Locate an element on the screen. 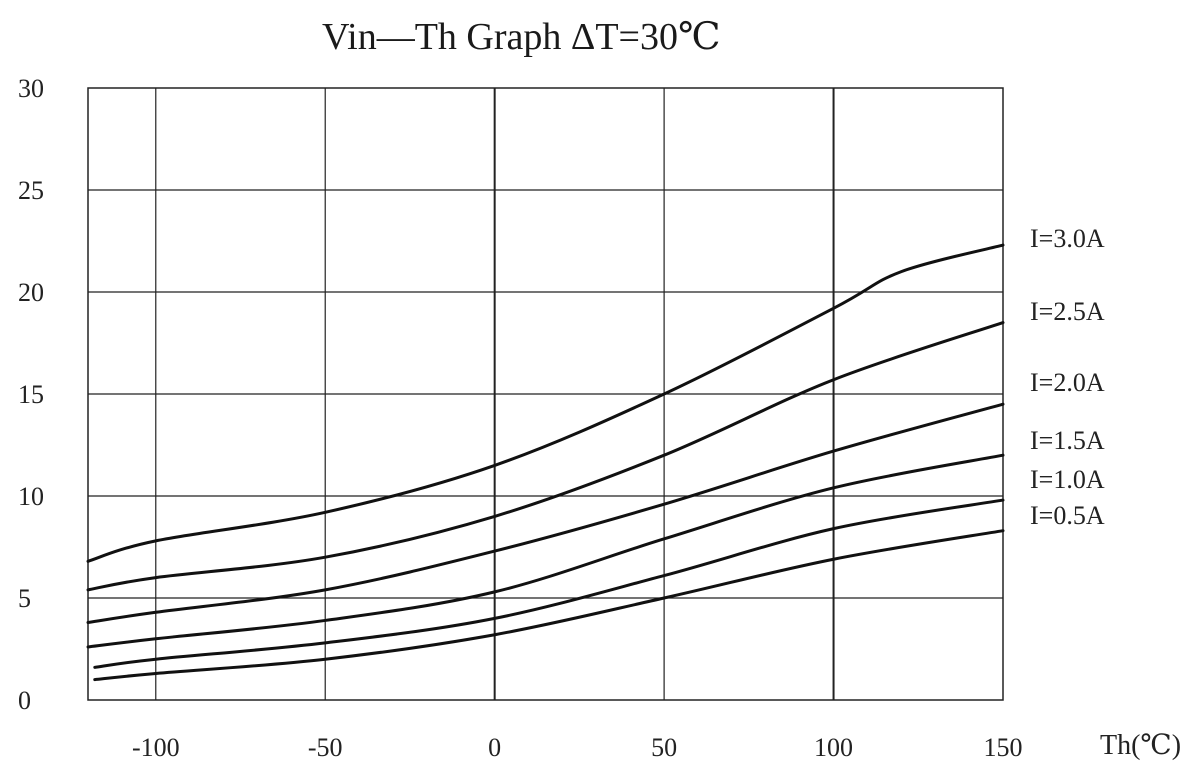 The height and width of the screenshot is (776, 1201). series-label: I=1.0A is located at coordinates (1067, 479).